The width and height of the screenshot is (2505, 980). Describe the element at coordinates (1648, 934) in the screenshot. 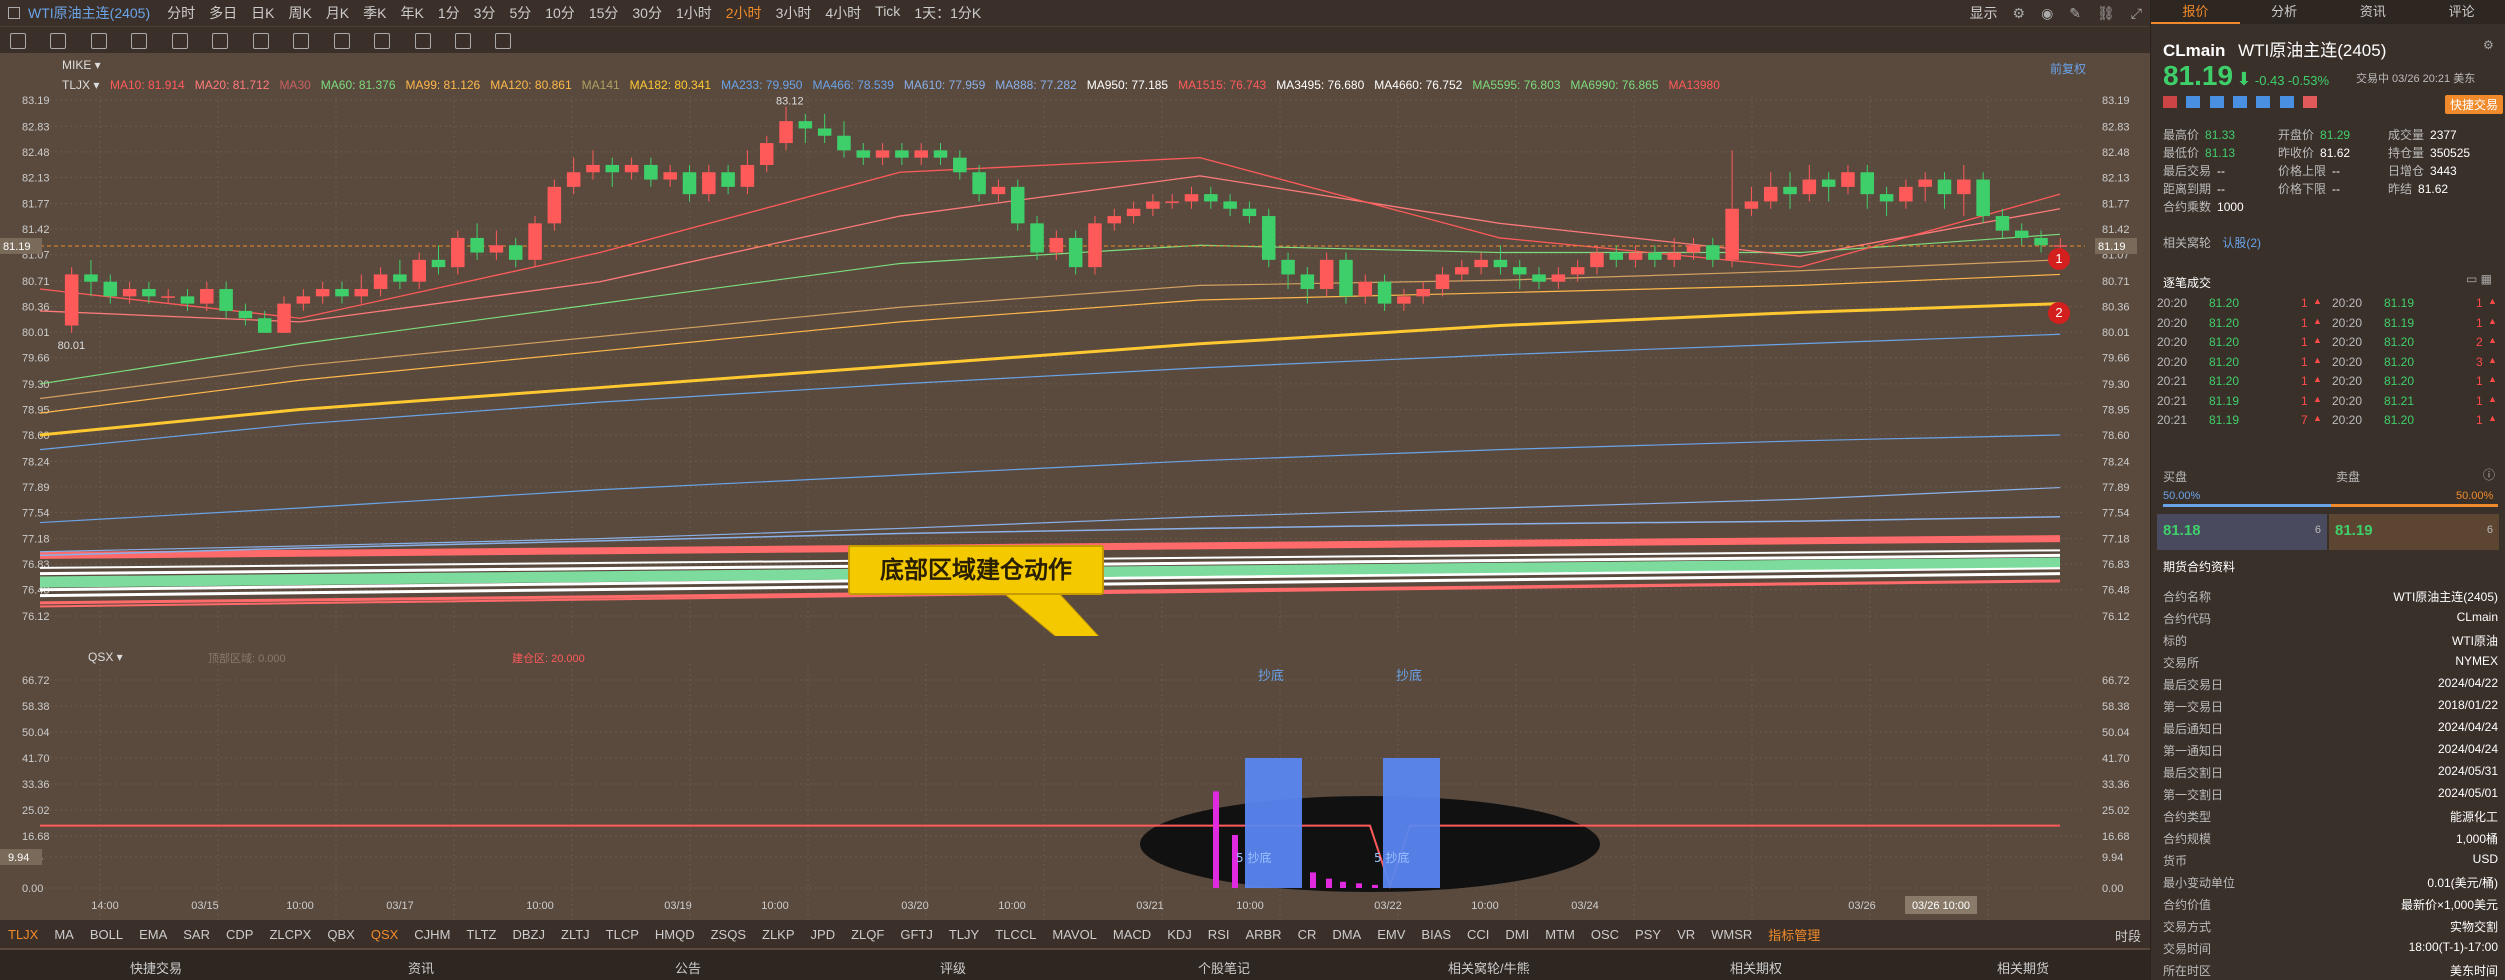

I see `indicator-tab: PSY` at that location.